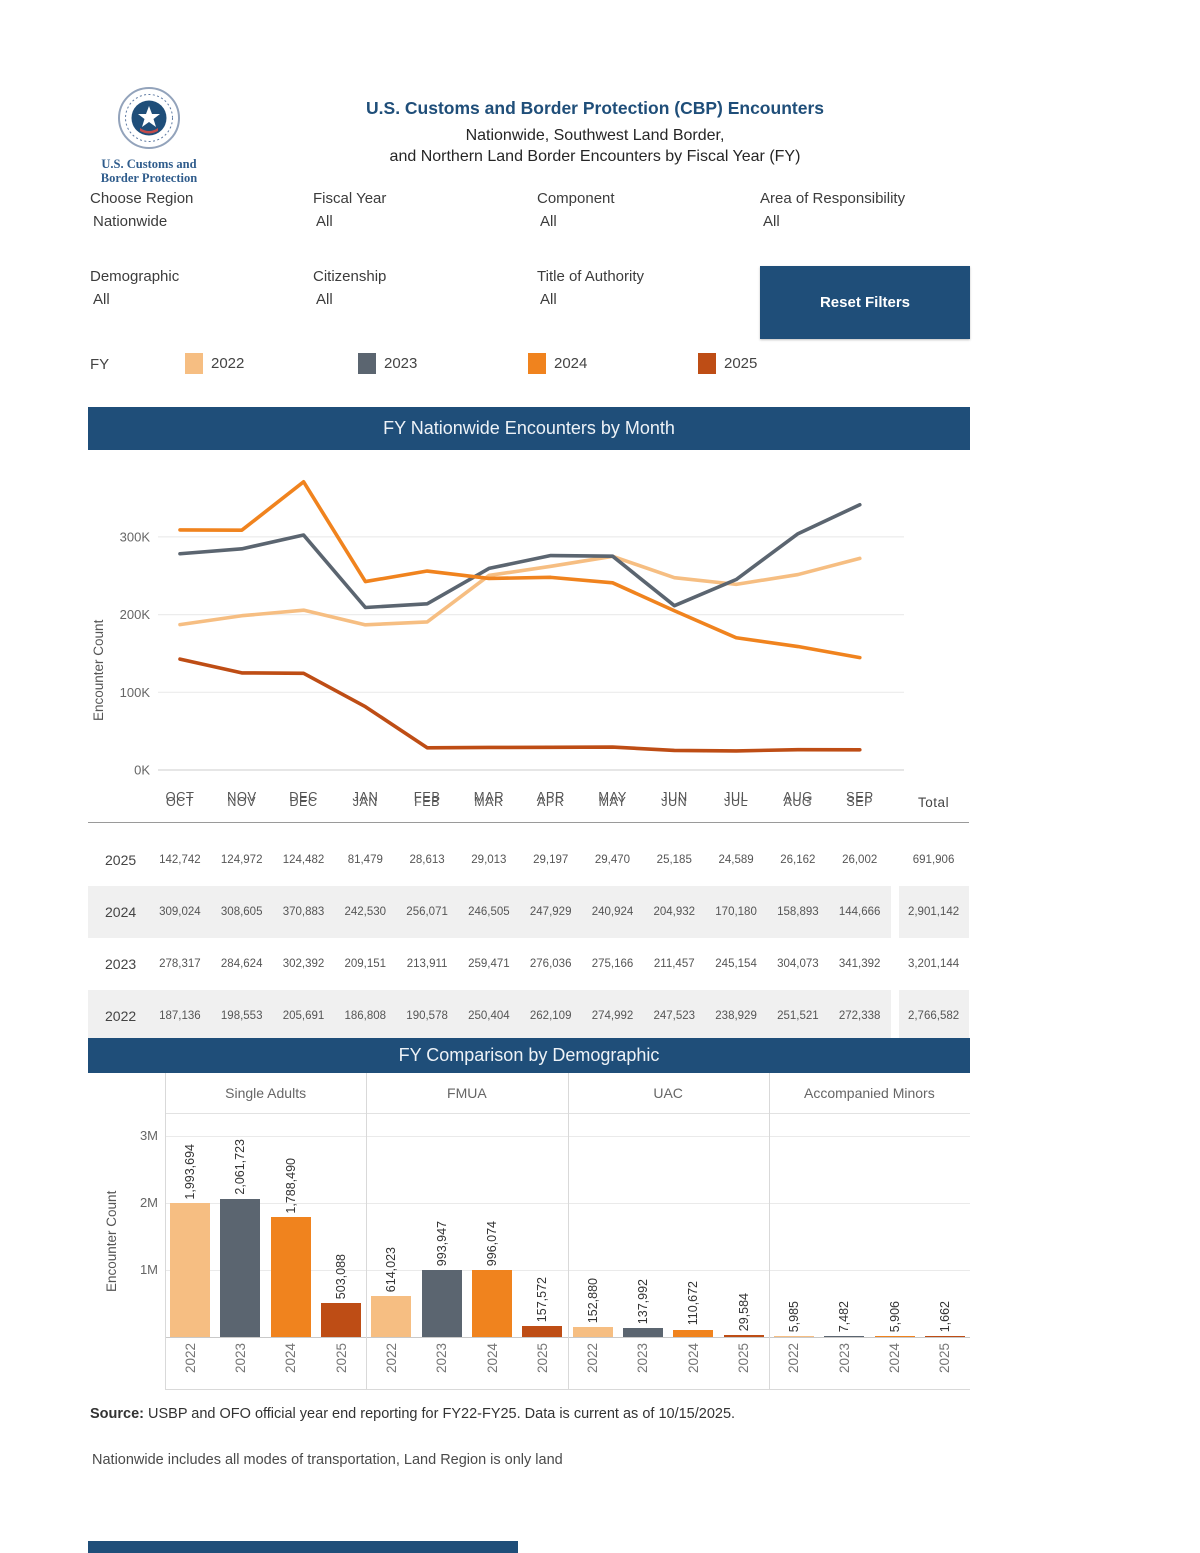 This screenshot has width=1200, height=1553. Describe the element at coordinates (194, 363) in the screenshot. I see `legend-swatch-2022` at that location.